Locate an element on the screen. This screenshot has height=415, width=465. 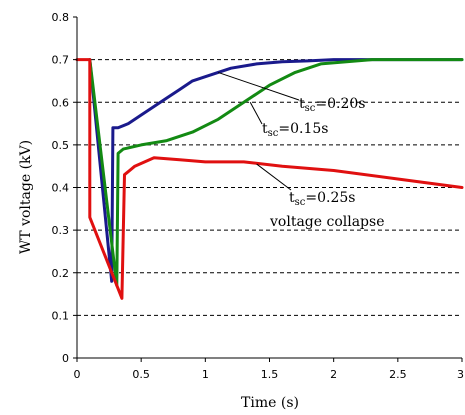
y-tick-label: 0.4 is located at coordinates (61, 188).